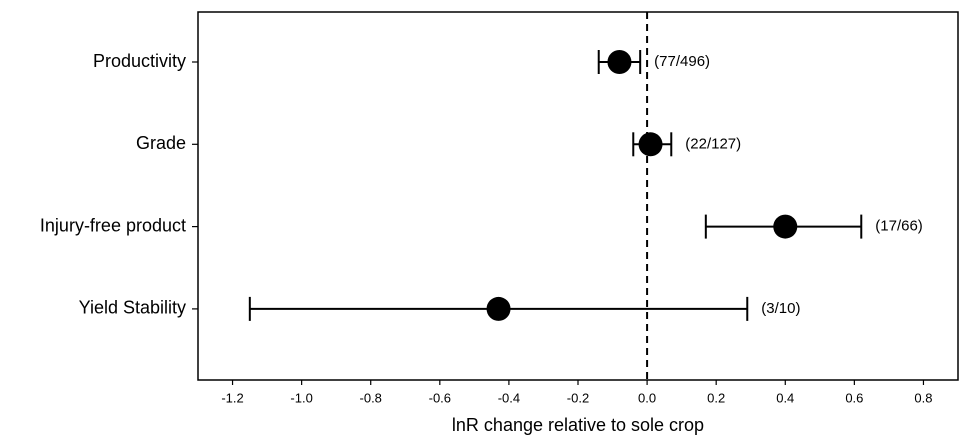 Image resolution: width=960 pixels, height=437 pixels. What do you see at coordinates (785, 397) in the screenshot?
I see `x-tick-label: 0.4` at bounding box center [785, 397].